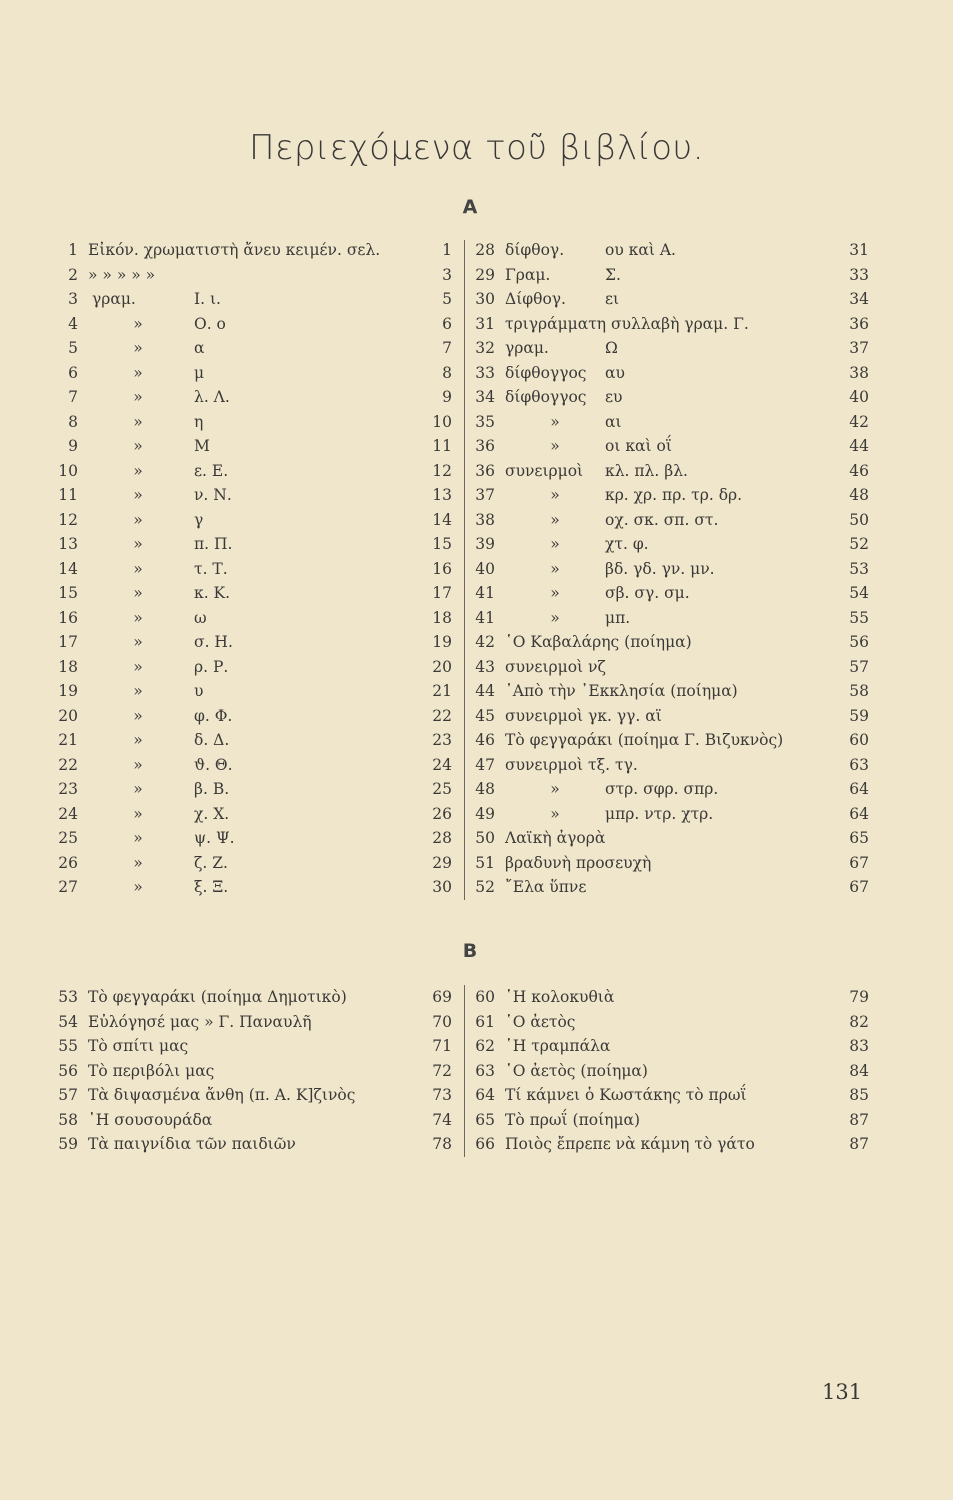 The image size is (953, 1500). I want to click on entry-page: 34, so click(859, 299).